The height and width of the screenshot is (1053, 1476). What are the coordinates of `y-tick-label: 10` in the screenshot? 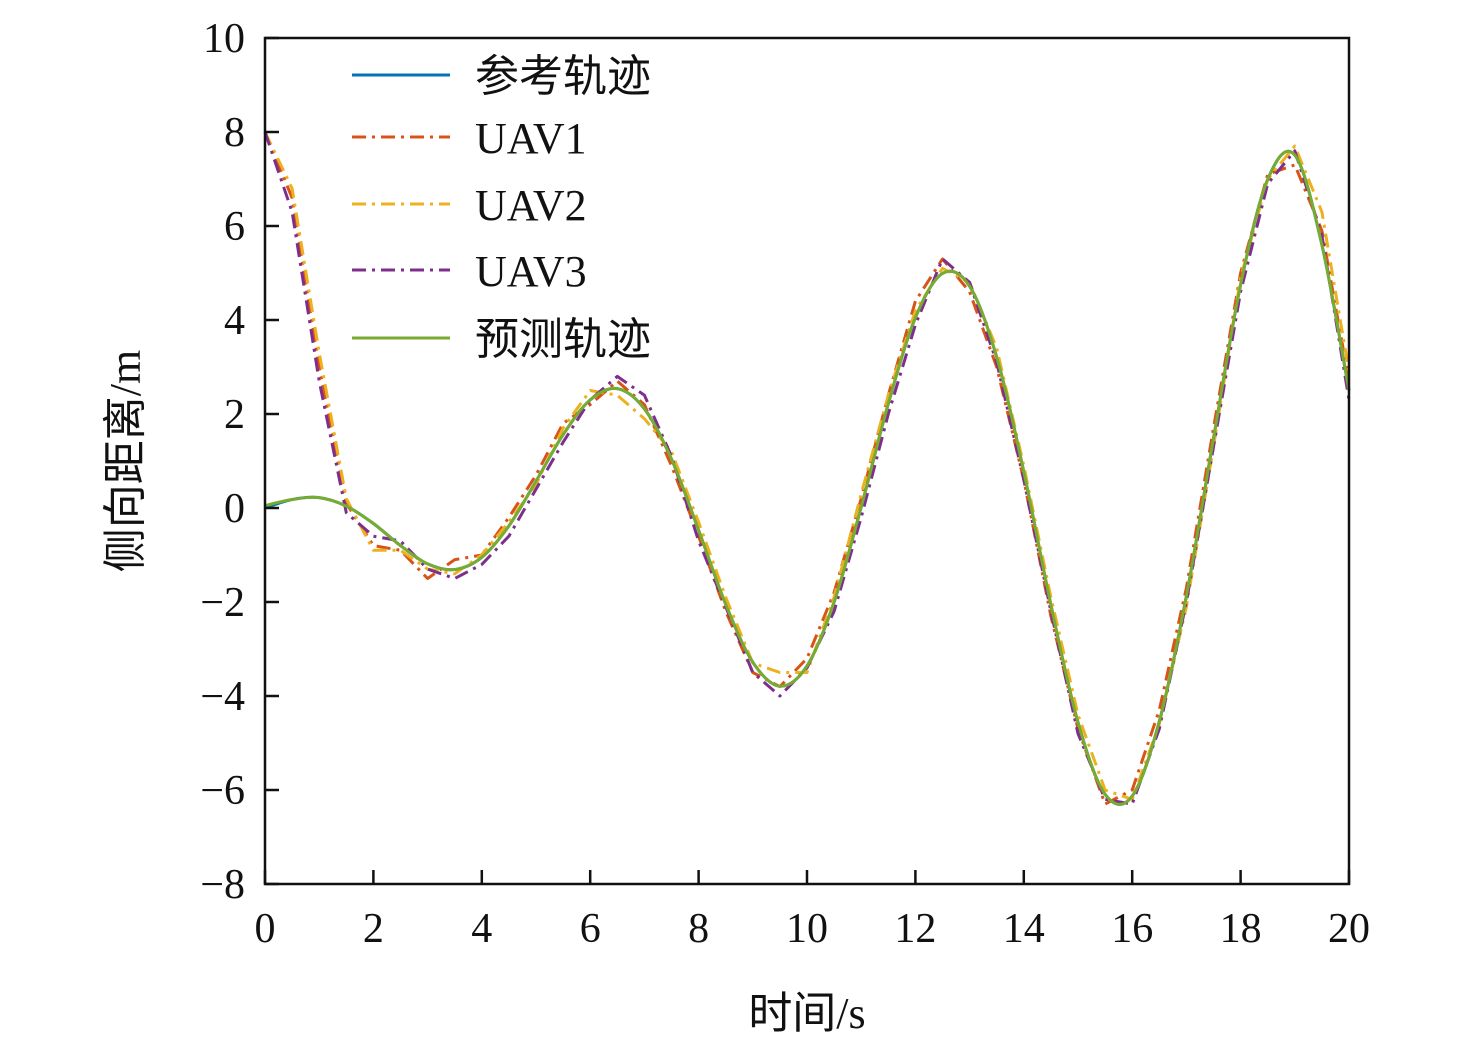 It's located at (224, 39).